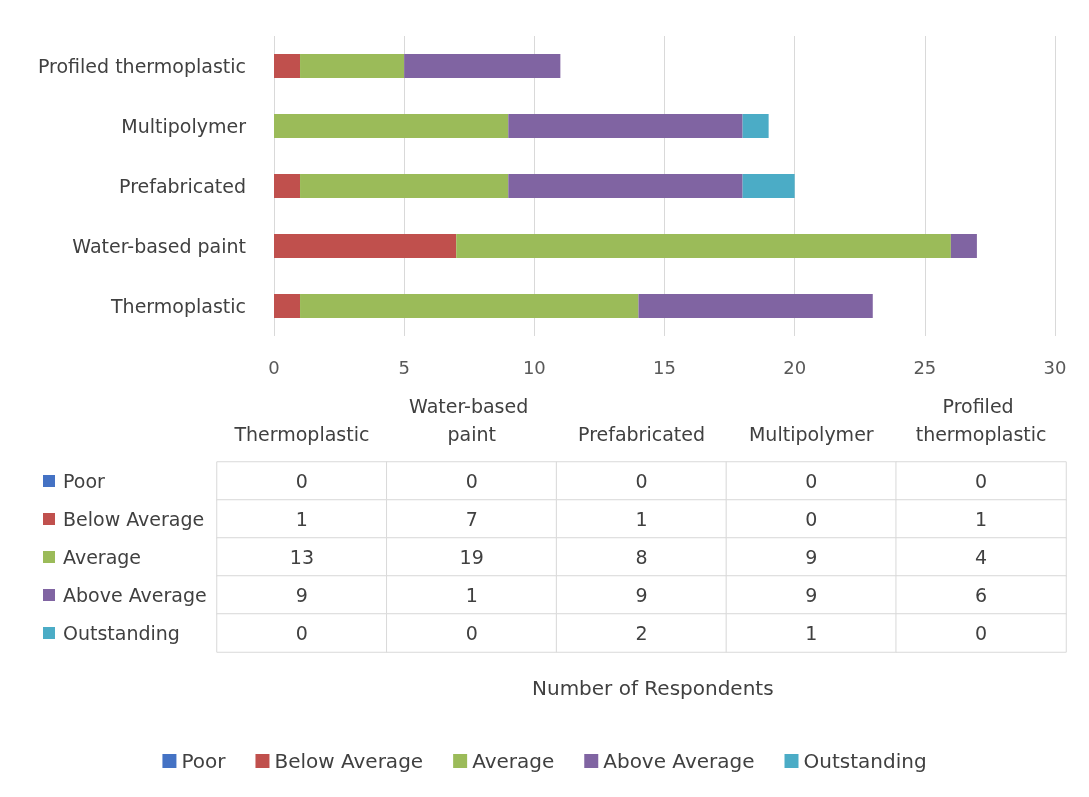 The height and width of the screenshot is (797, 1089). What do you see at coordinates (182, 186) in the screenshot?
I see `y-tick-label: Prefabricated` at bounding box center [182, 186].